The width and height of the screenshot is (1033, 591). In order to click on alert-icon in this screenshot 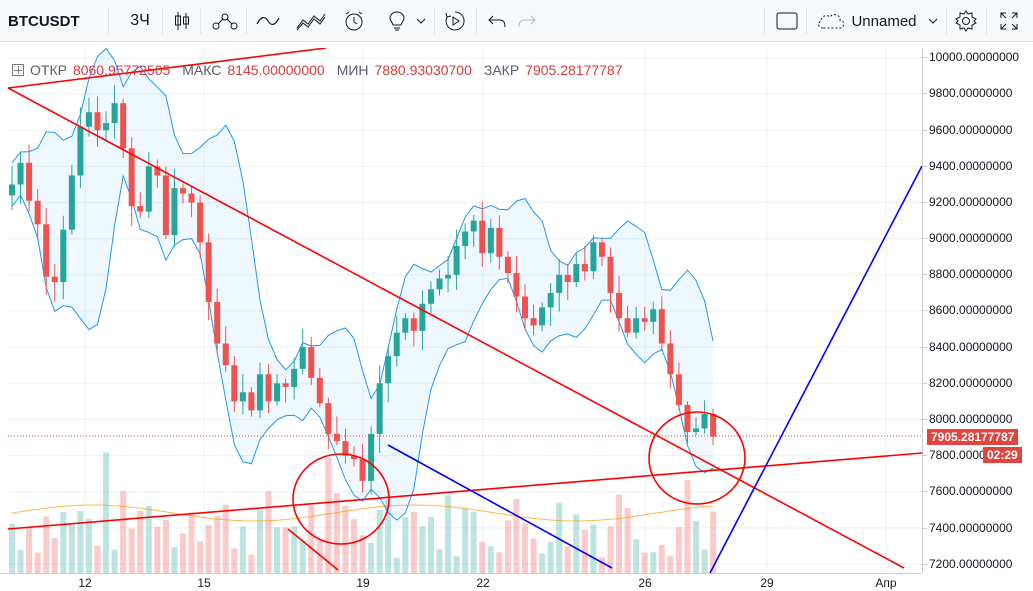, I will do `click(354, 21)`.